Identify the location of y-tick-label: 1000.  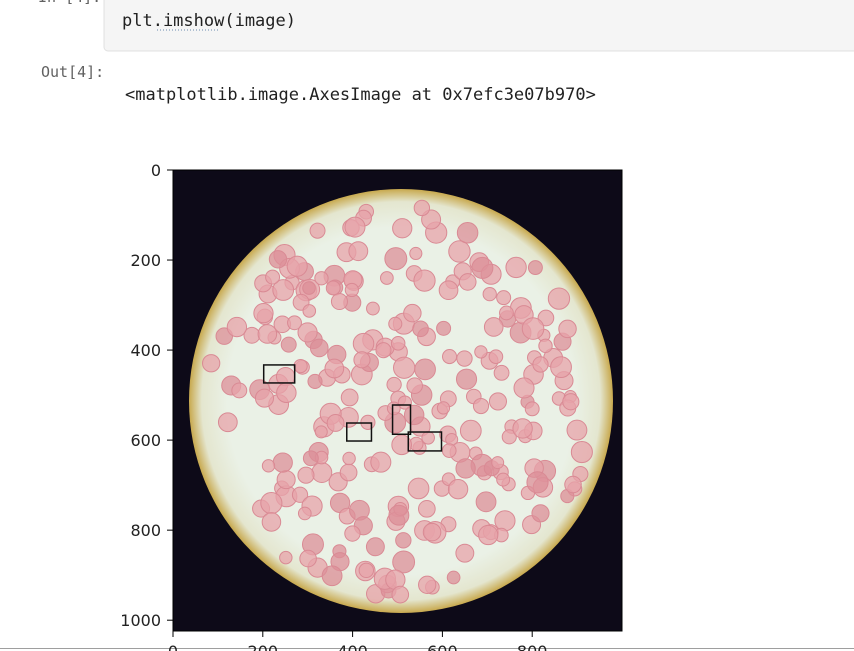
(140, 620).